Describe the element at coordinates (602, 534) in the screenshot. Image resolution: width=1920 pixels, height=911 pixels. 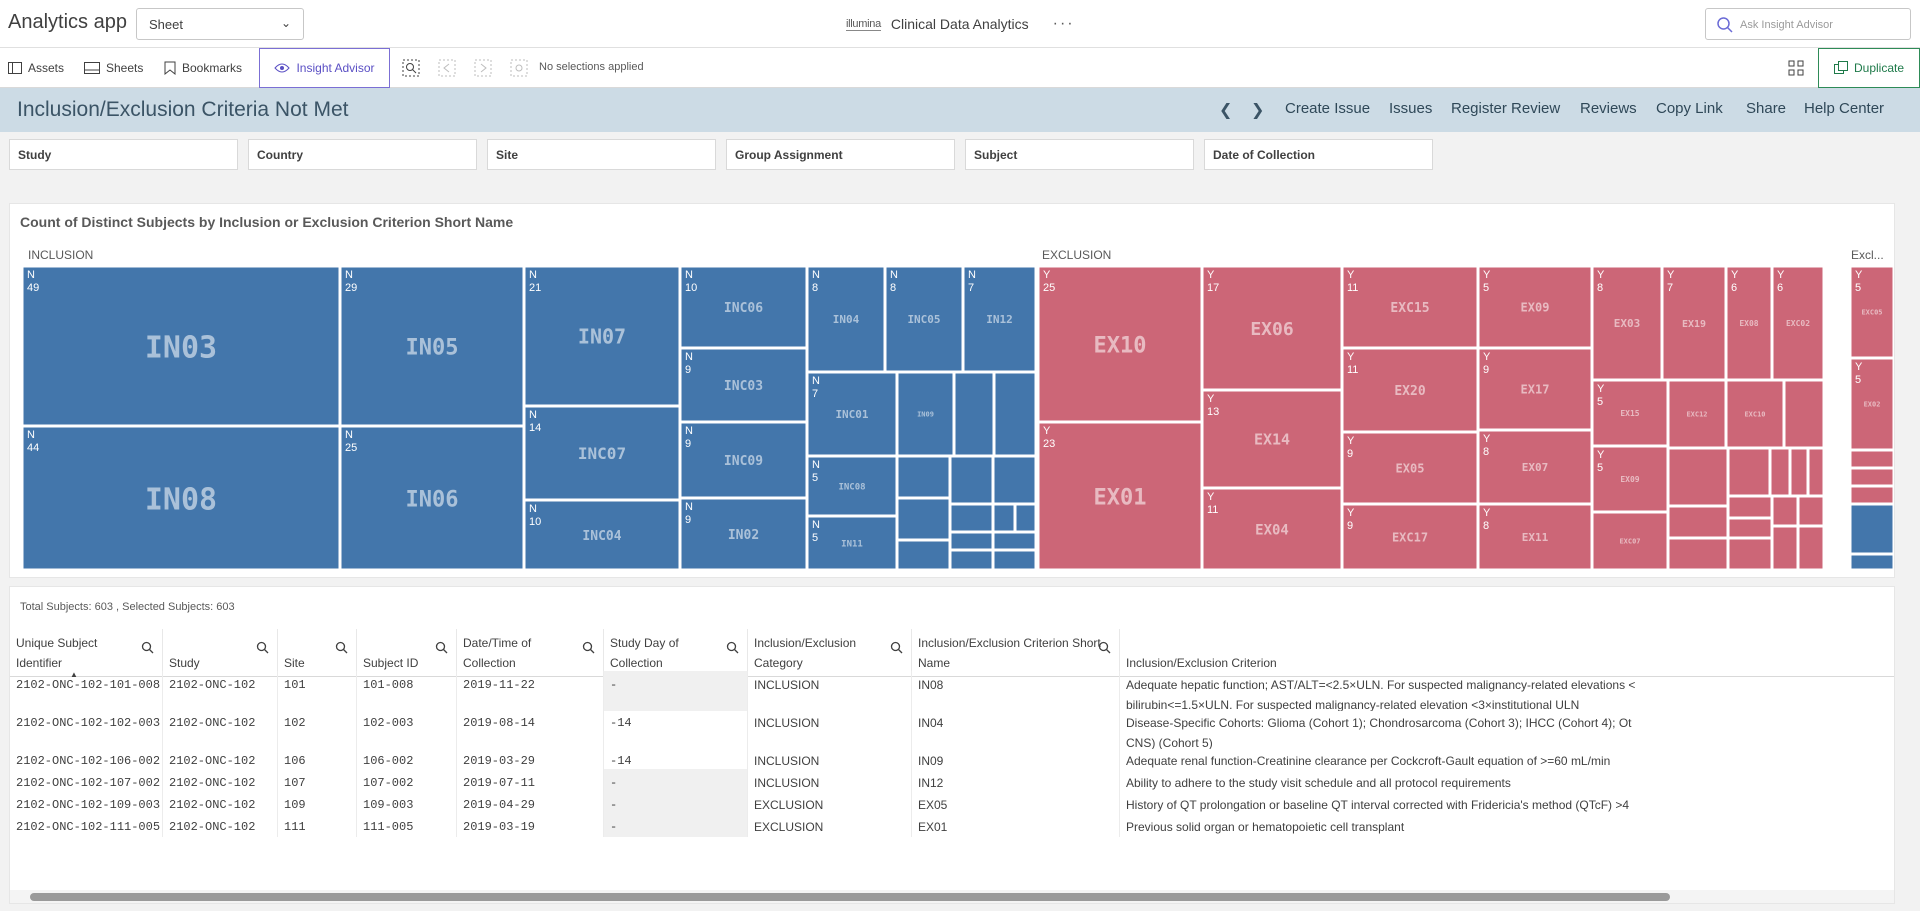
I see `treemap-cell-inc04: N10 INC04` at that location.